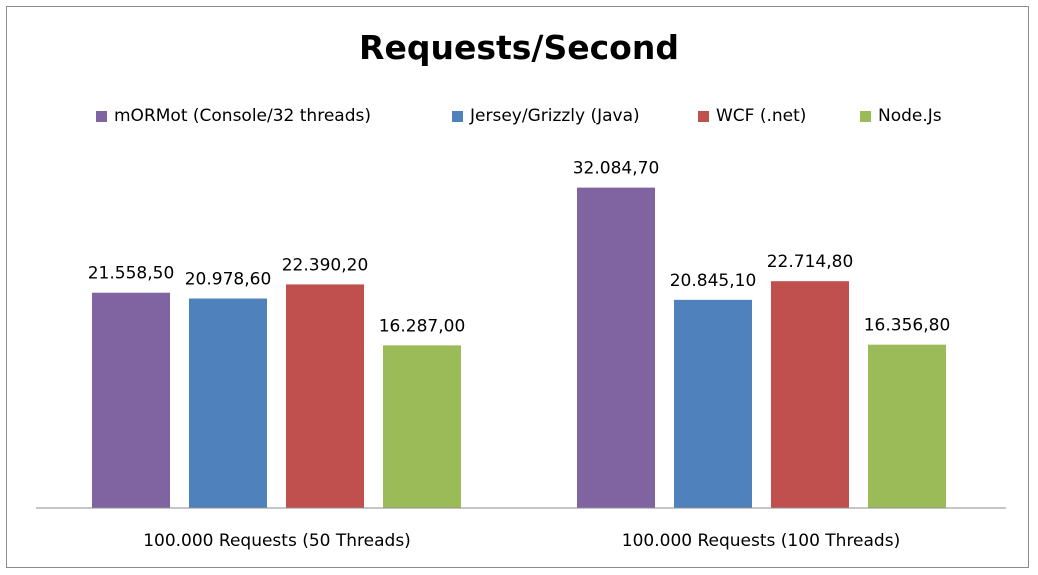  Describe the element at coordinates (761, 116) in the screenshot. I see `legend-label-wcf: WCF (.net)` at that location.